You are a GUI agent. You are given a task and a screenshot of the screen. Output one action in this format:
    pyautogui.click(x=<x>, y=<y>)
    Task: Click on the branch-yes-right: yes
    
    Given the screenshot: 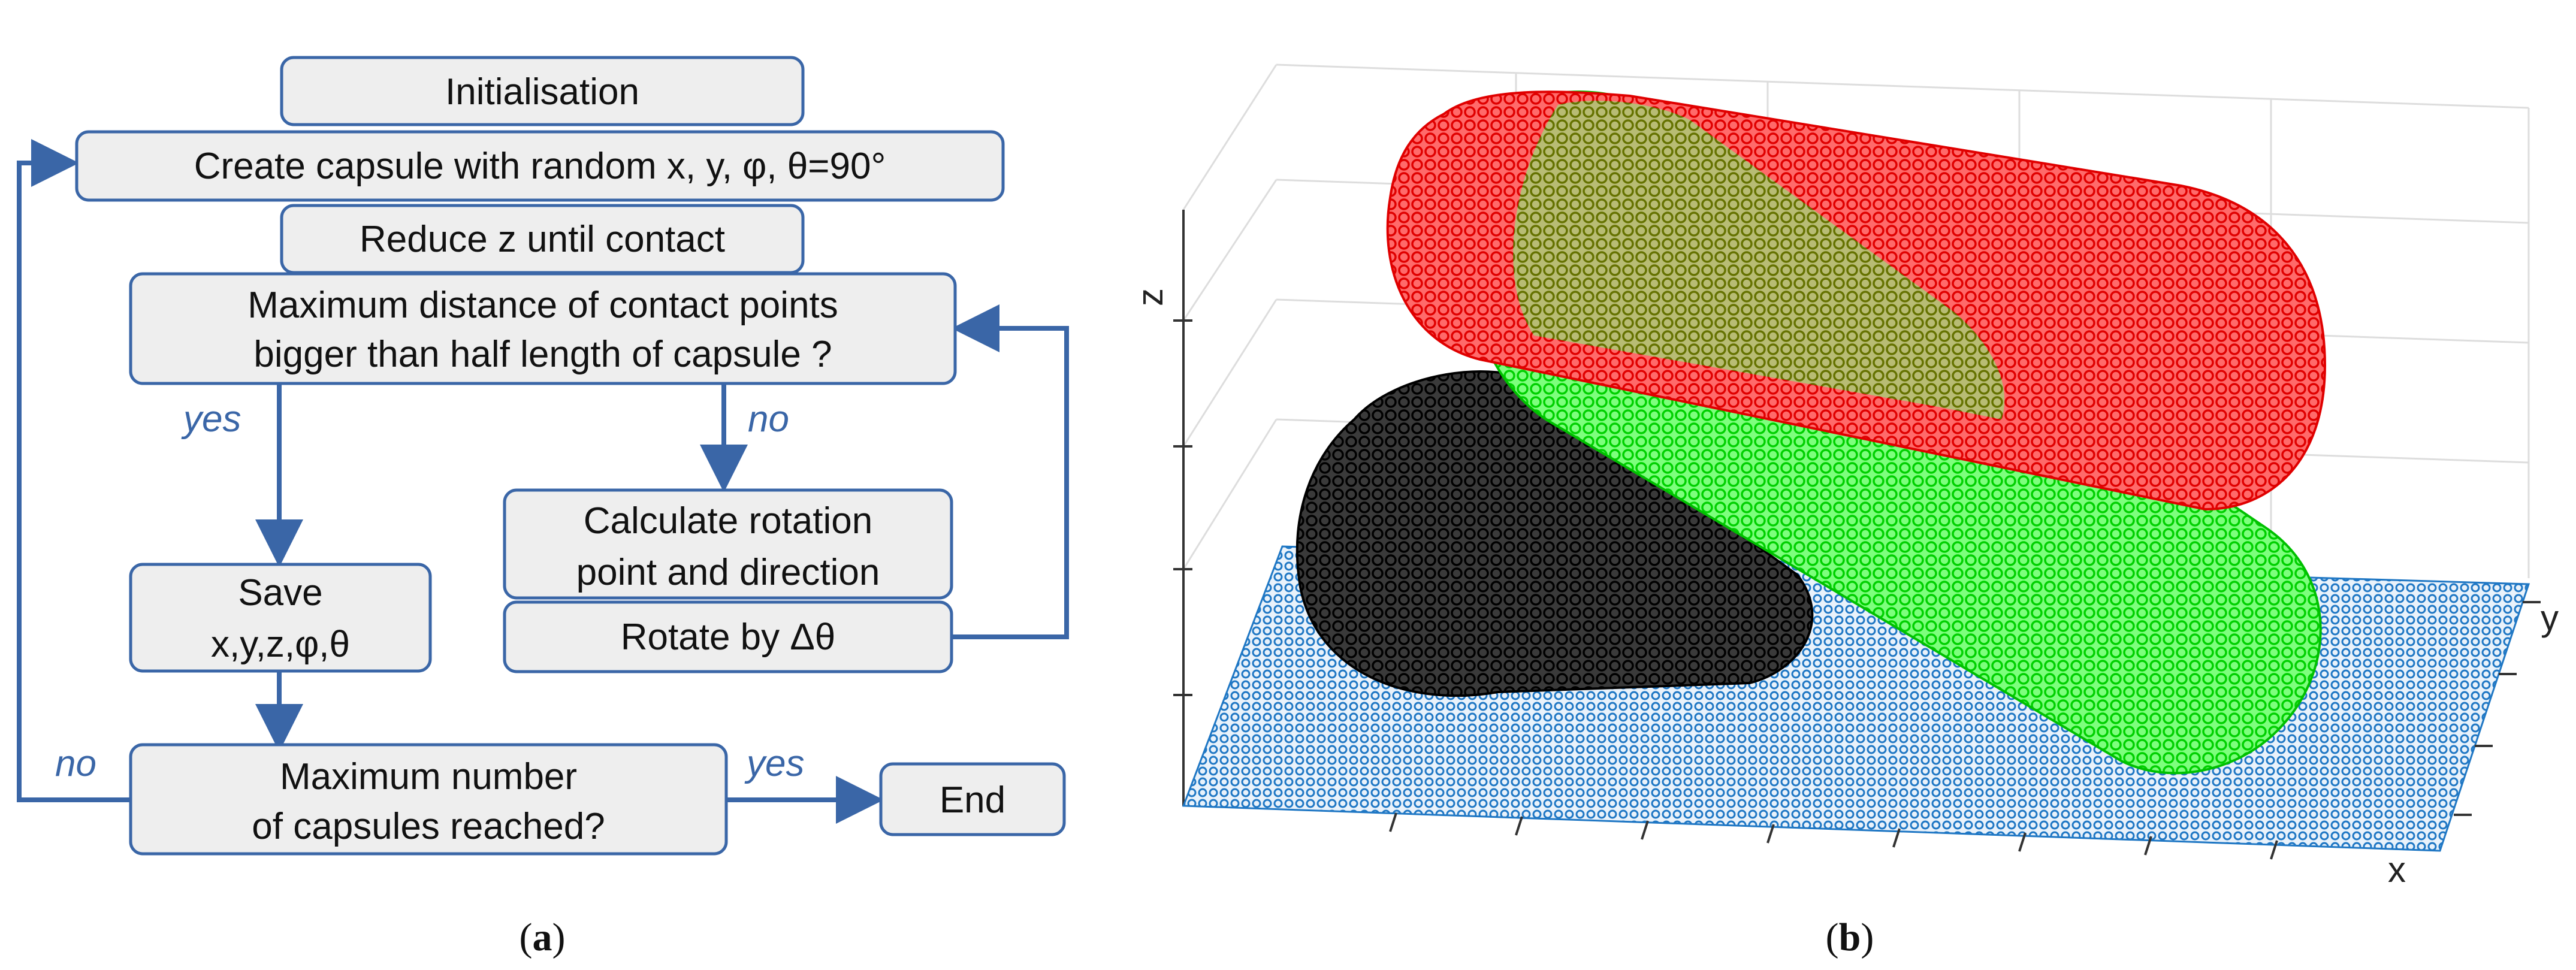 What is the action you would take?
    pyautogui.click(x=774, y=763)
    